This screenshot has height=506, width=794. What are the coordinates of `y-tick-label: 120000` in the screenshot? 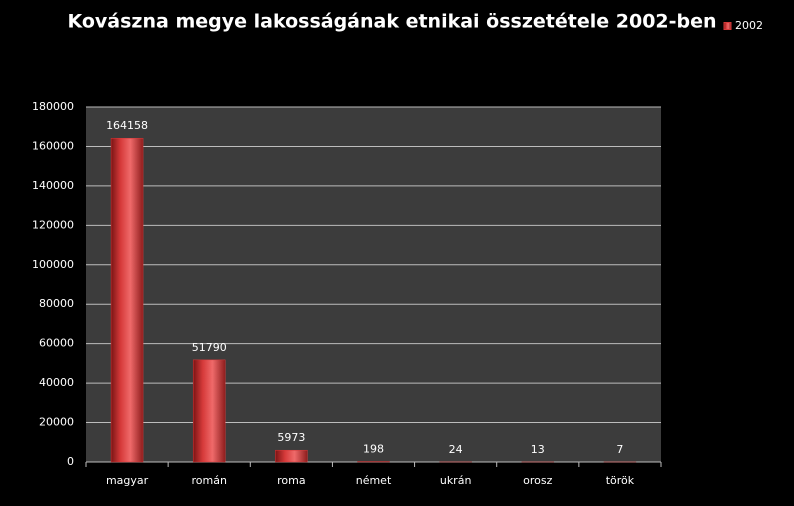 It's located at (53, 224).